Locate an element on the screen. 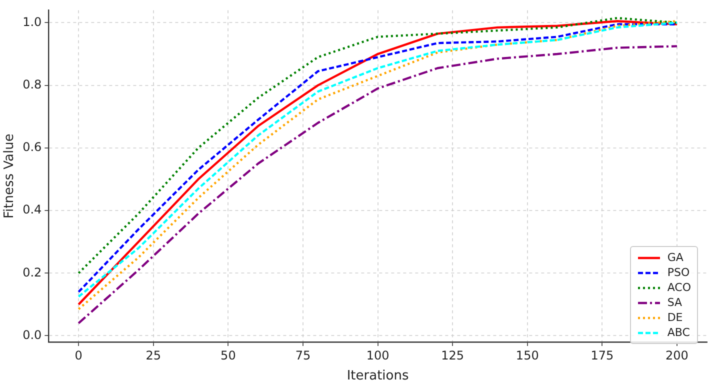  y-axis-title: Fitness Value is located at coordinates (10, 176).